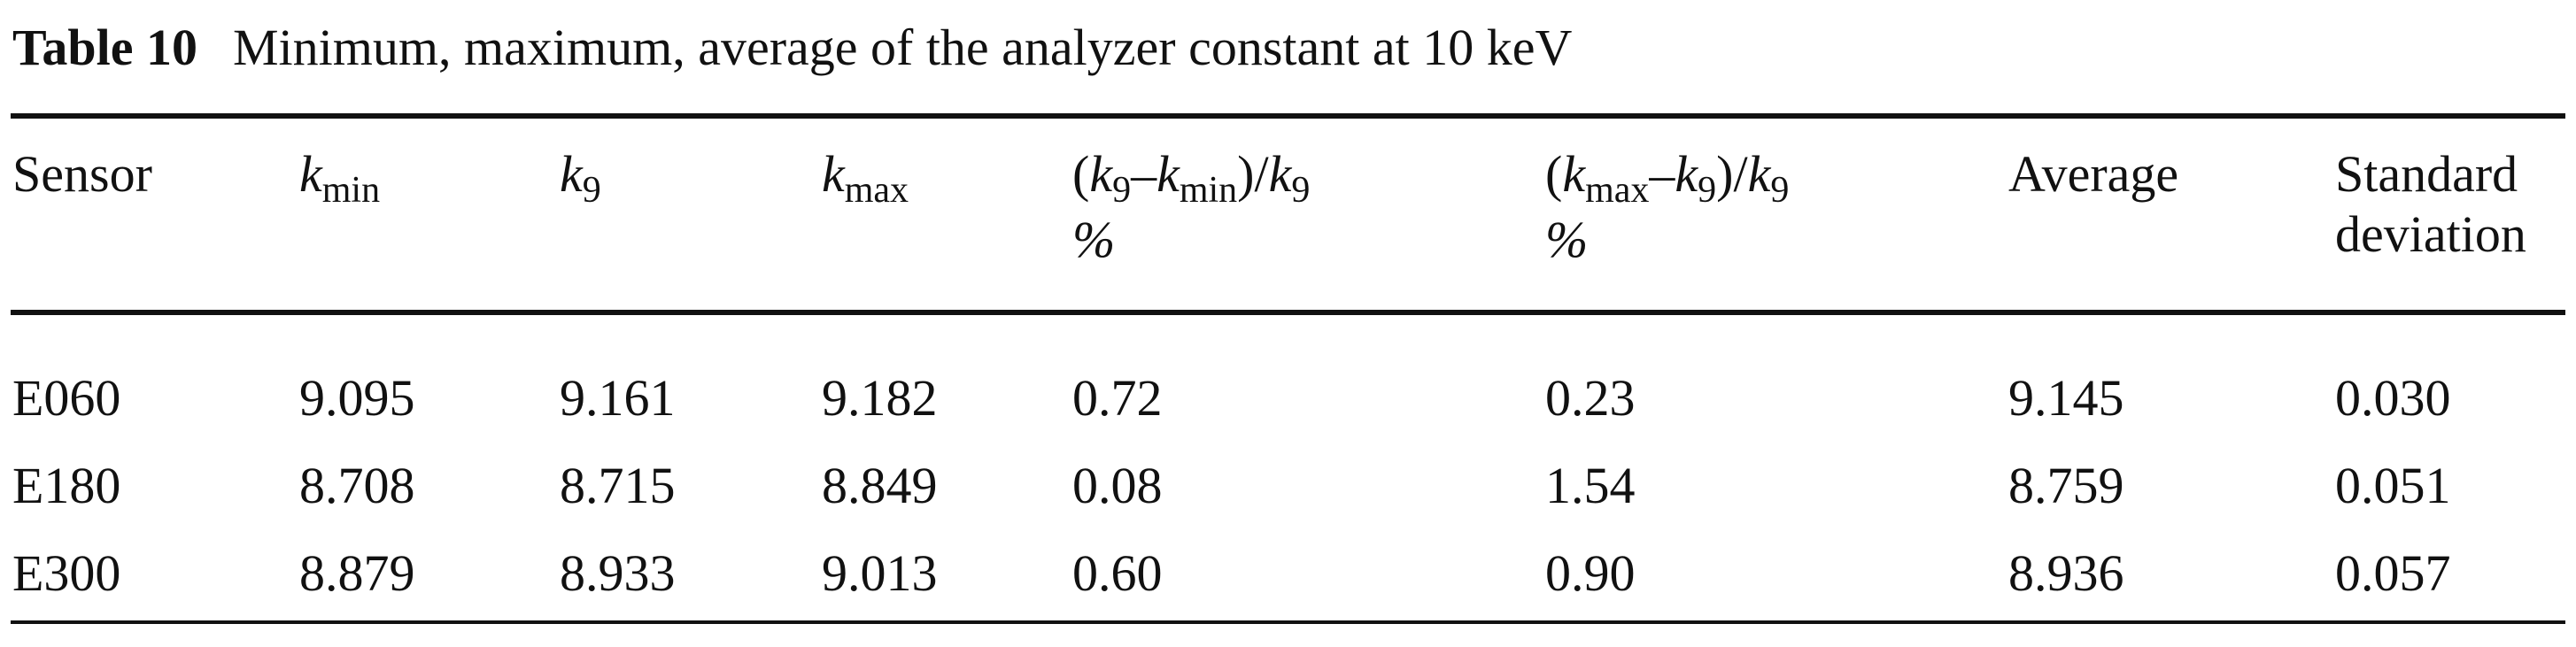 This screenshot has height=647, width=2576. What do you see at coordinates (1667, 206) in the screenshot?
I see `header-relative-high: (kmax–k9)/k9 %` at bounding box center [1667, 206].